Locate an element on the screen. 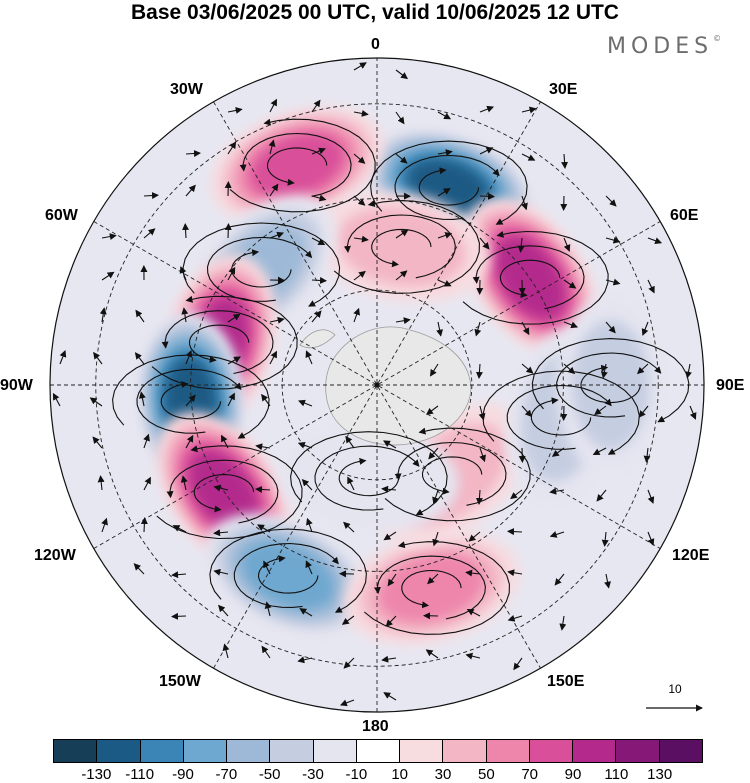  anomaly-contour is located at coordinates (431, 588).